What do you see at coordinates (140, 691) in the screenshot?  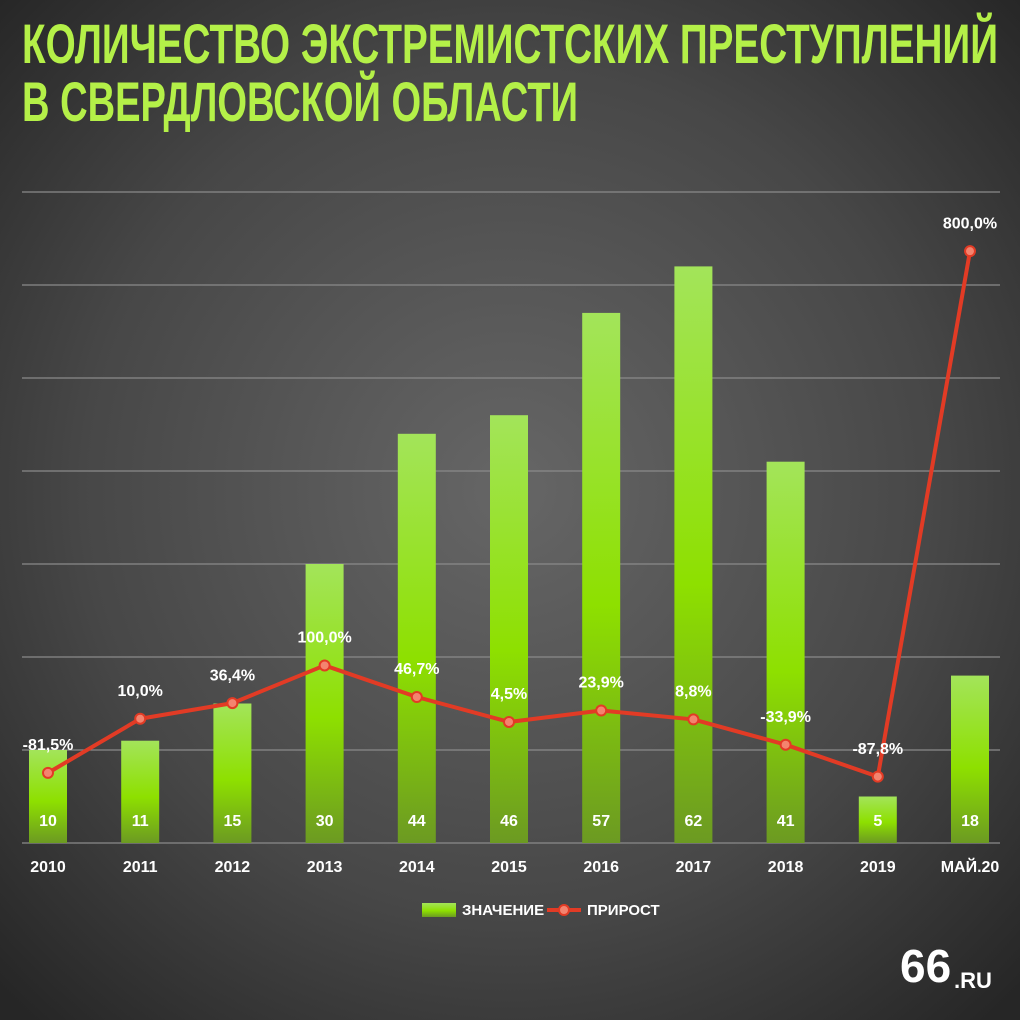 I see `growth-label: 10,0%` at bounding box center [140, 691].